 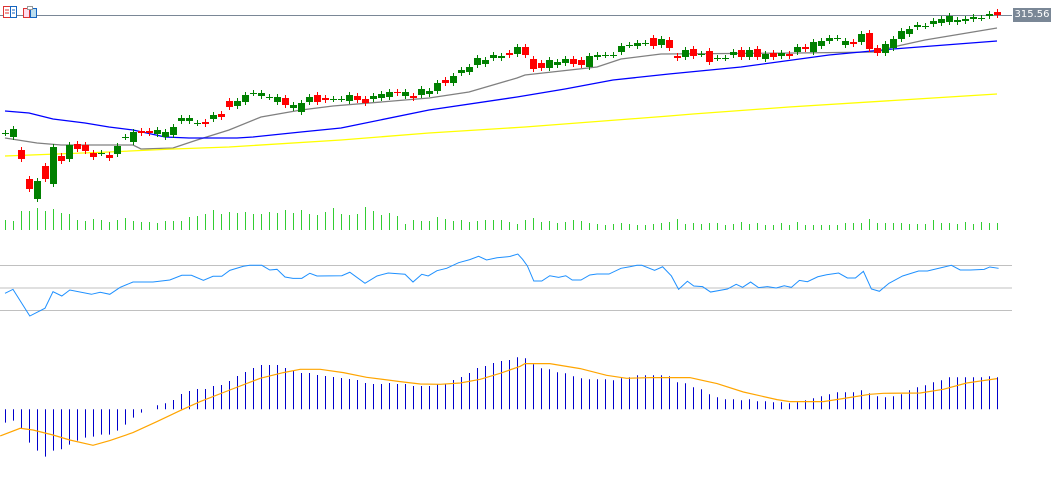 I want to click on list-icon, so click(x=10, y=10).